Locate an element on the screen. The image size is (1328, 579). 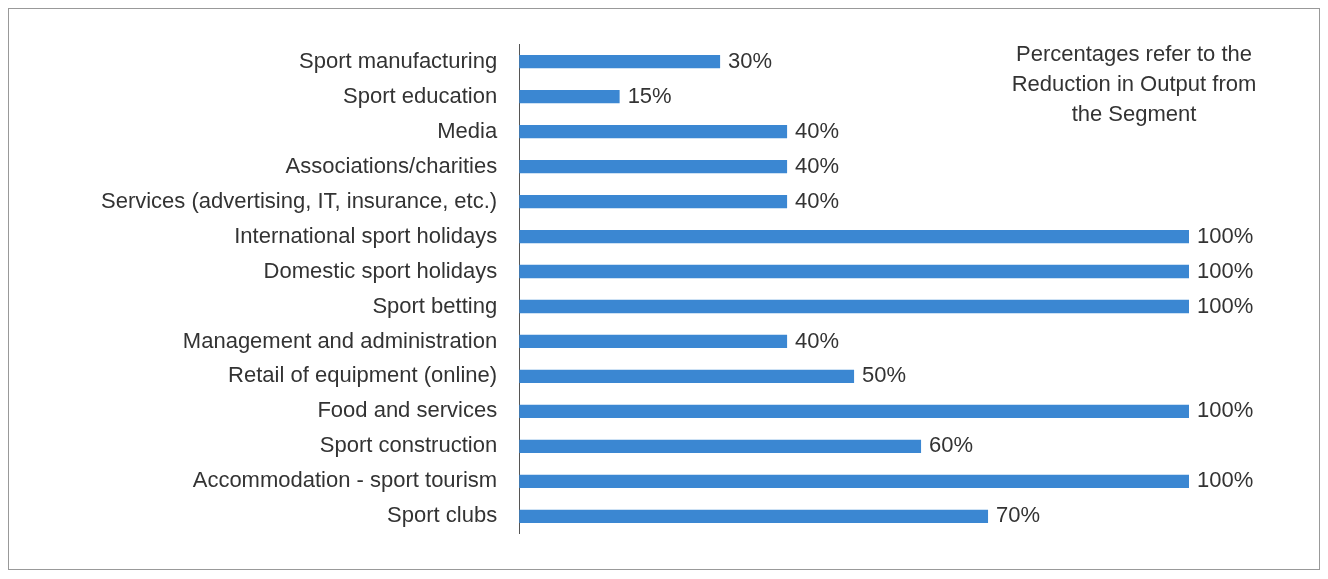
data-label: 60% is located at coordinates (951, 445).